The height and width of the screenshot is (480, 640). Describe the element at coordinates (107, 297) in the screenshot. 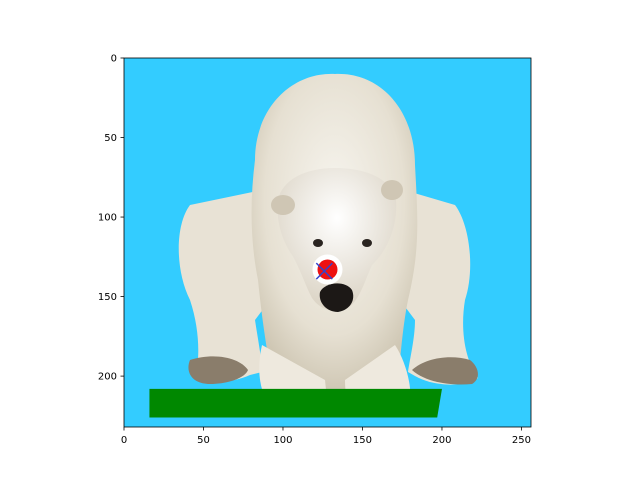

I see `y-tick-label: 150` at that location.